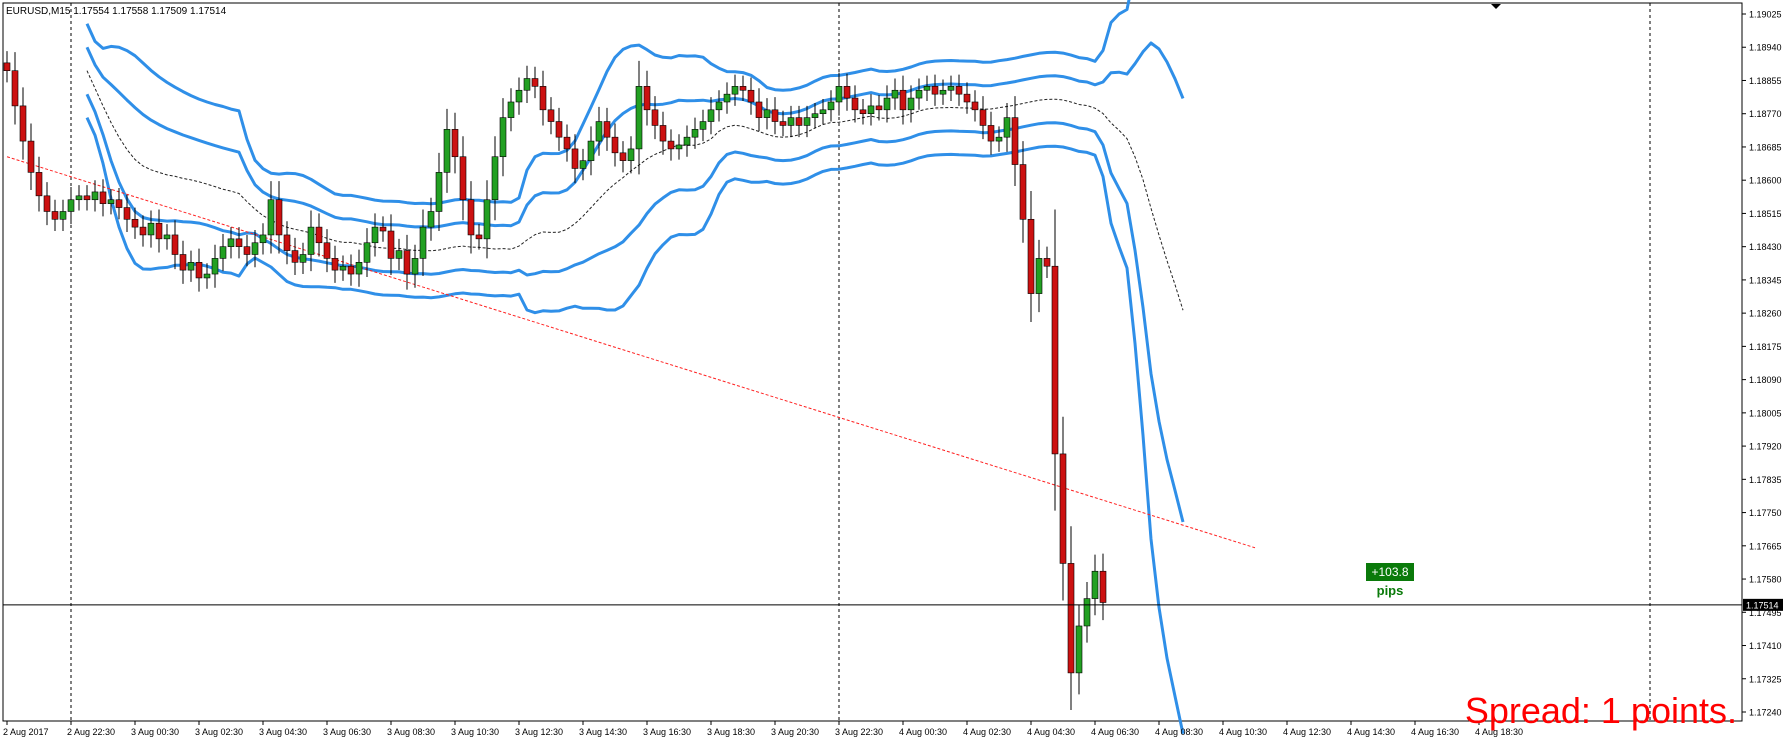 This screenshot has width=1785, height=749. Describe the element at coordinates (219, 732) in the screenshot. I see `x-tick-label: 3 Aug 02:30` at that location.